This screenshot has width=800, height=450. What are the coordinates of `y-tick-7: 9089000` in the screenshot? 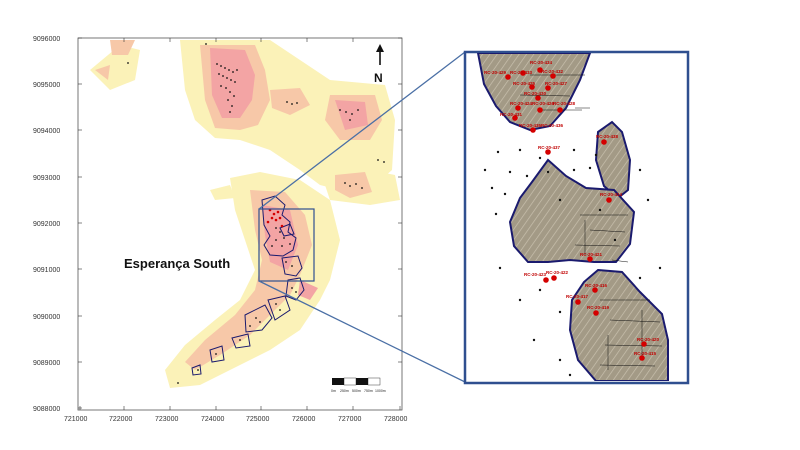 It's located at (46, 363).